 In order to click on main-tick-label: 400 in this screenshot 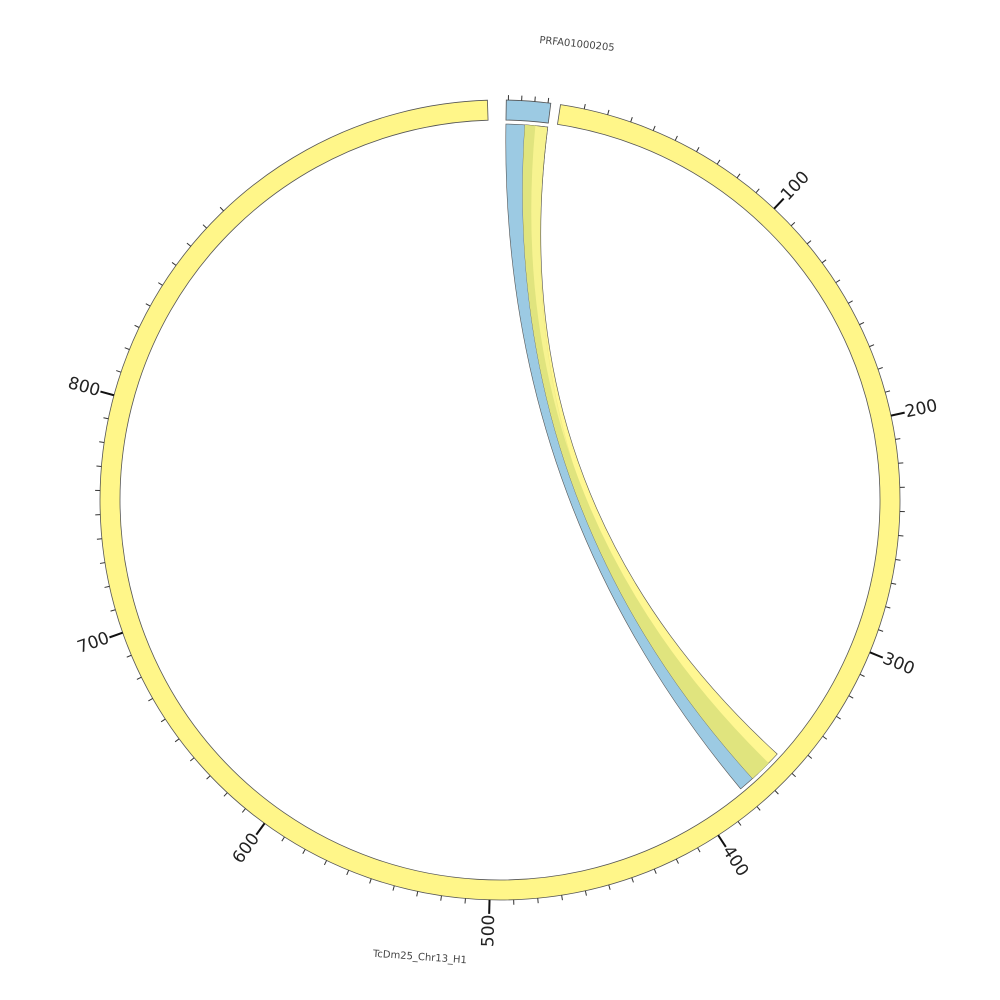, I will do `click(735, 861)`.